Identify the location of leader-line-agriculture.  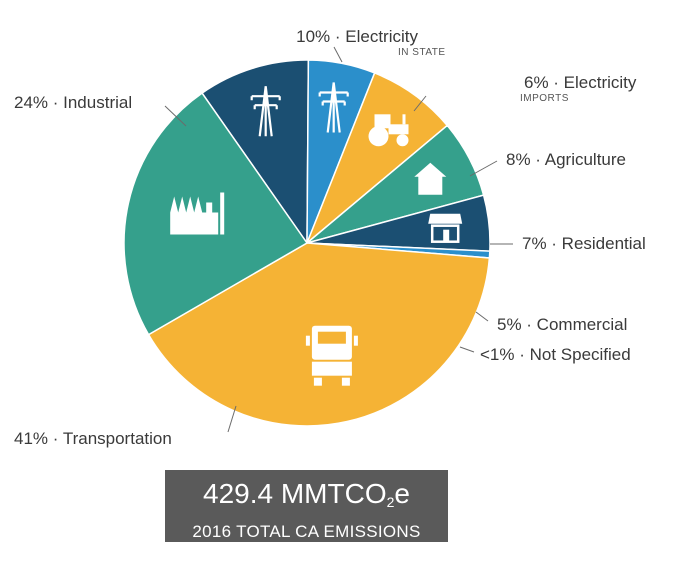
(483, 168).